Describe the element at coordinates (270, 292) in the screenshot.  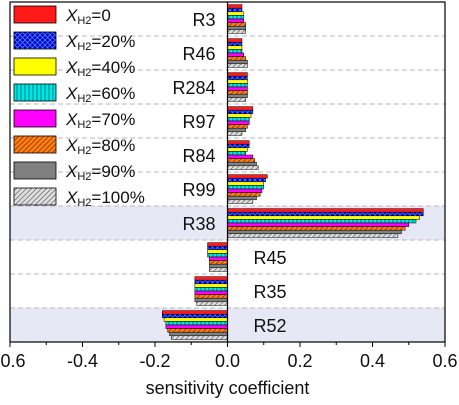
I see `category-label-r35: R35` at that location.